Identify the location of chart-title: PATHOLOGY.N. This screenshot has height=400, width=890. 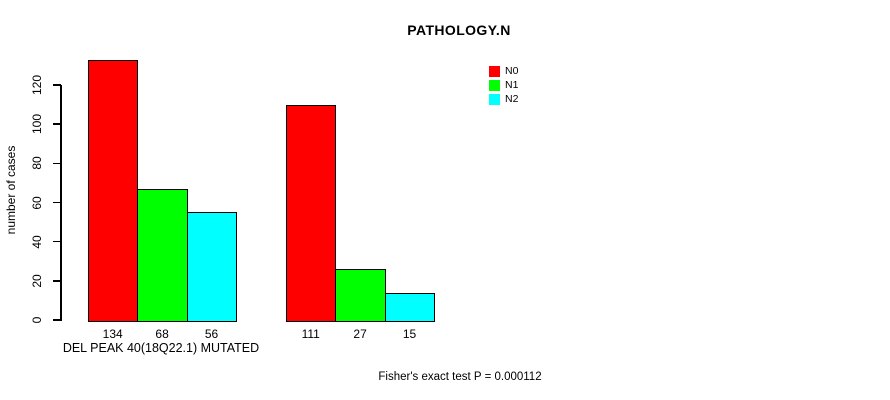
(459, 30).